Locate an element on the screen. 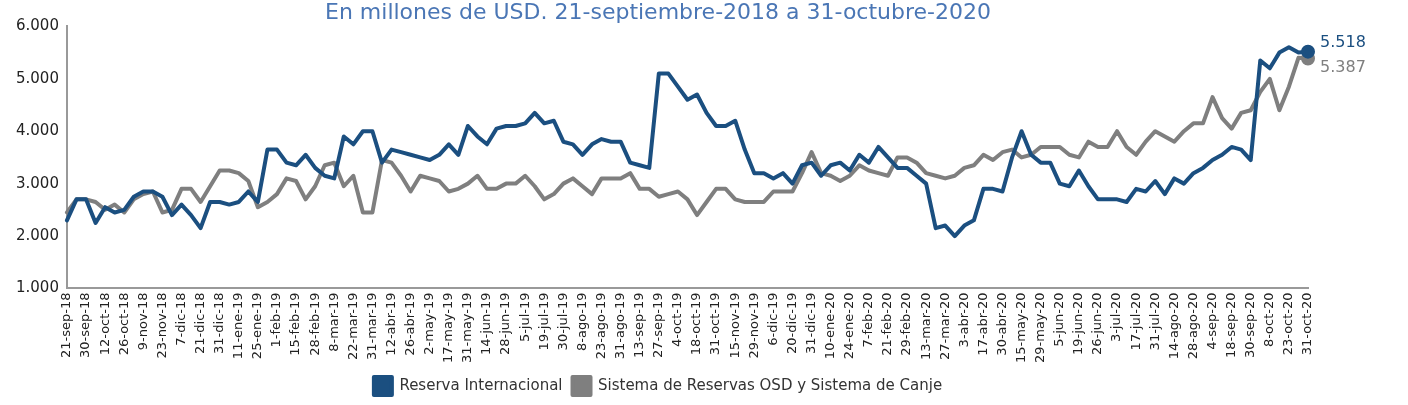 This screenshot has width=1408, height=405. x-tick-label: 23-nov-18 is located at coordinates (161, 325).